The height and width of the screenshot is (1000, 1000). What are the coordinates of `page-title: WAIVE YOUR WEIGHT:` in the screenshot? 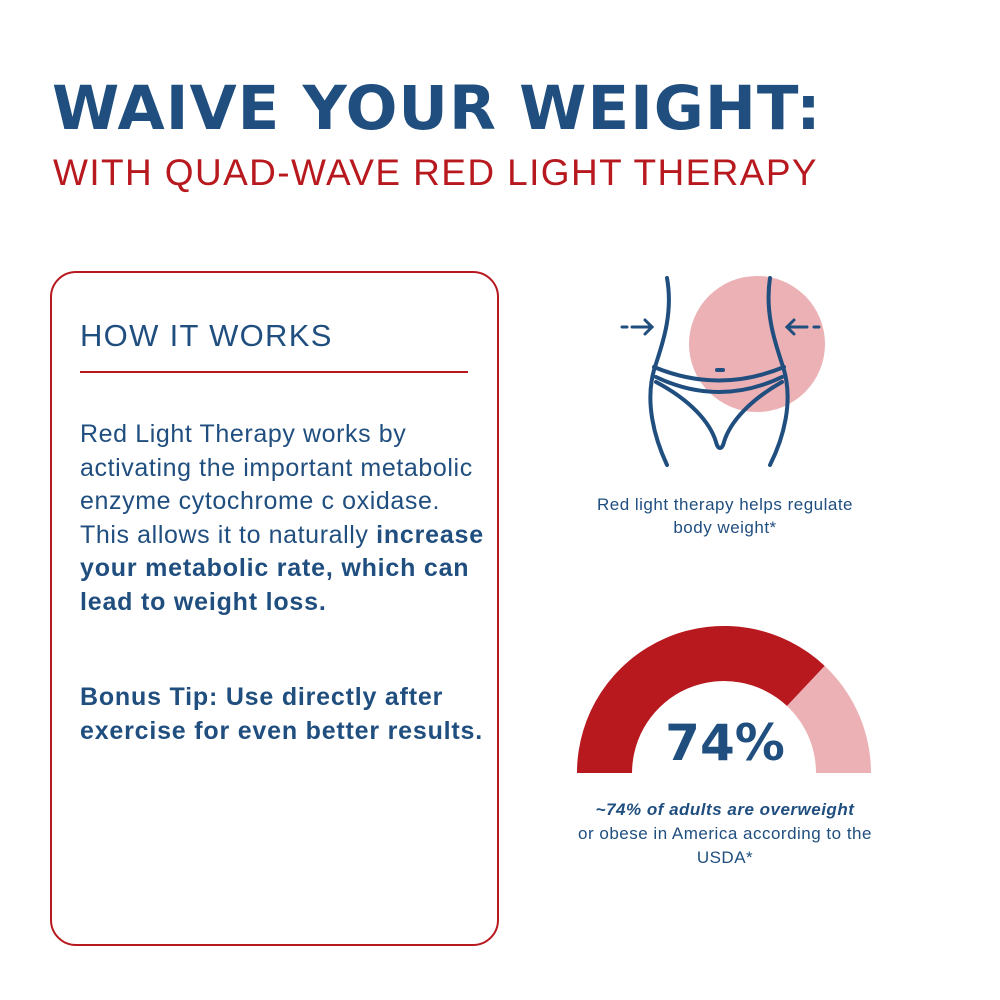 It's located at (437, 108).